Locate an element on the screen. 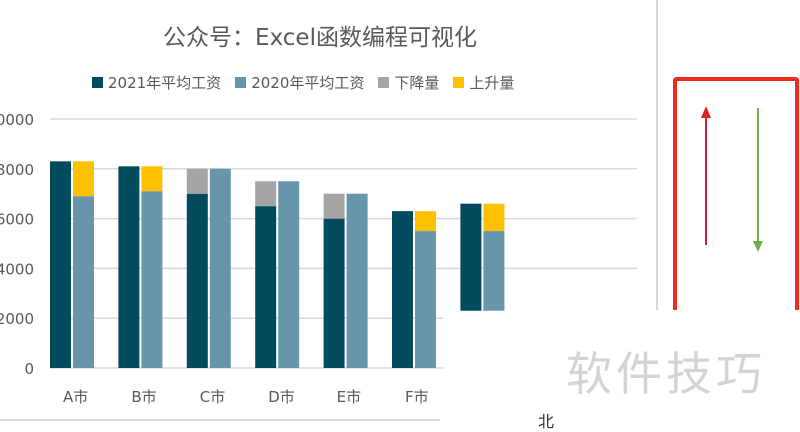 The width and height of the screenshot is (800, 432). legend-item-2020: 2020年平均工资 is located at coordinates (299, 82).